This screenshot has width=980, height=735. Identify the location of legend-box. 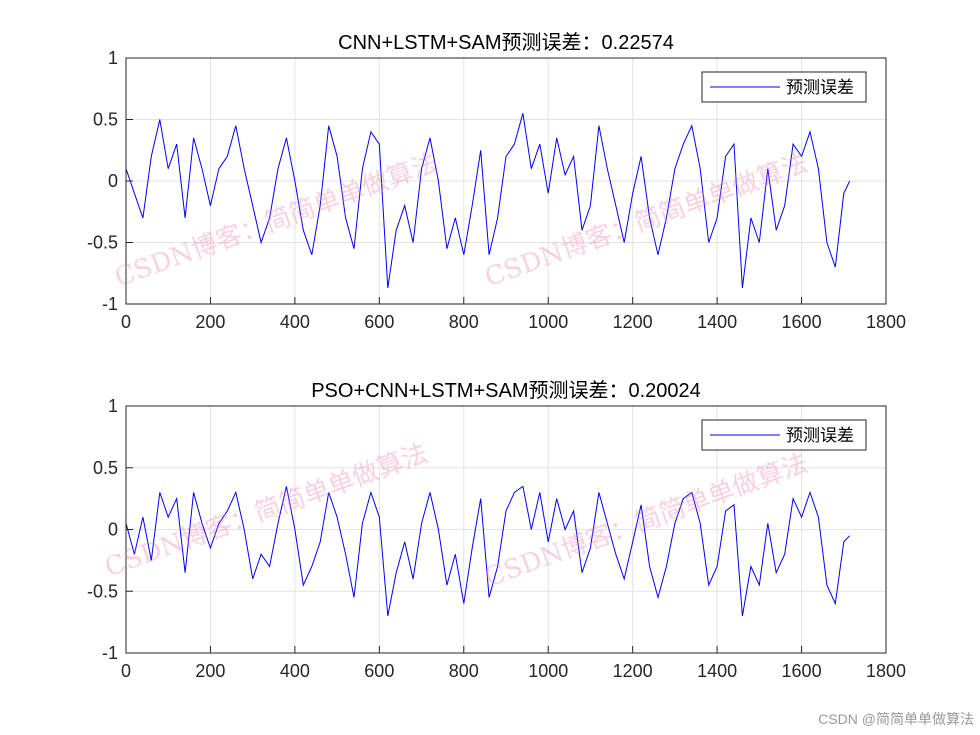
(784, 87).